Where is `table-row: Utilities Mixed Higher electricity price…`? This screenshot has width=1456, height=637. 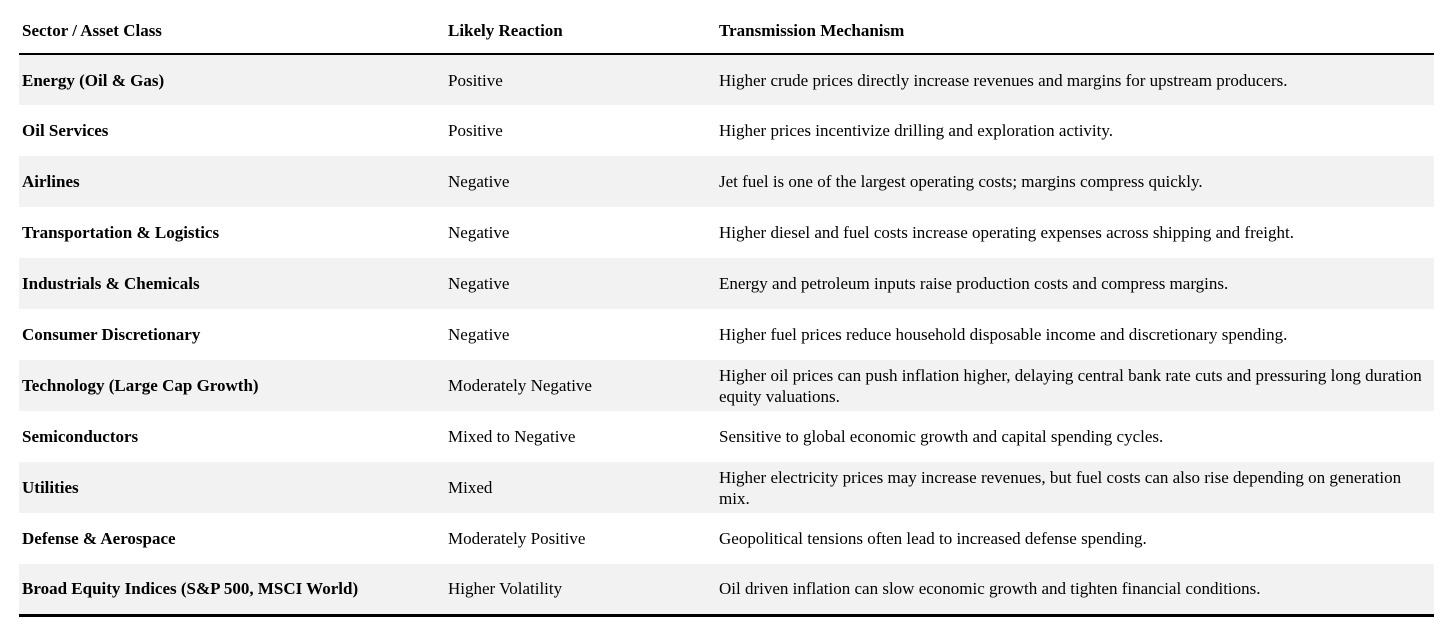
table-row: Utilities Mixed Higher electricity price… is located at coordinates (726, 487).